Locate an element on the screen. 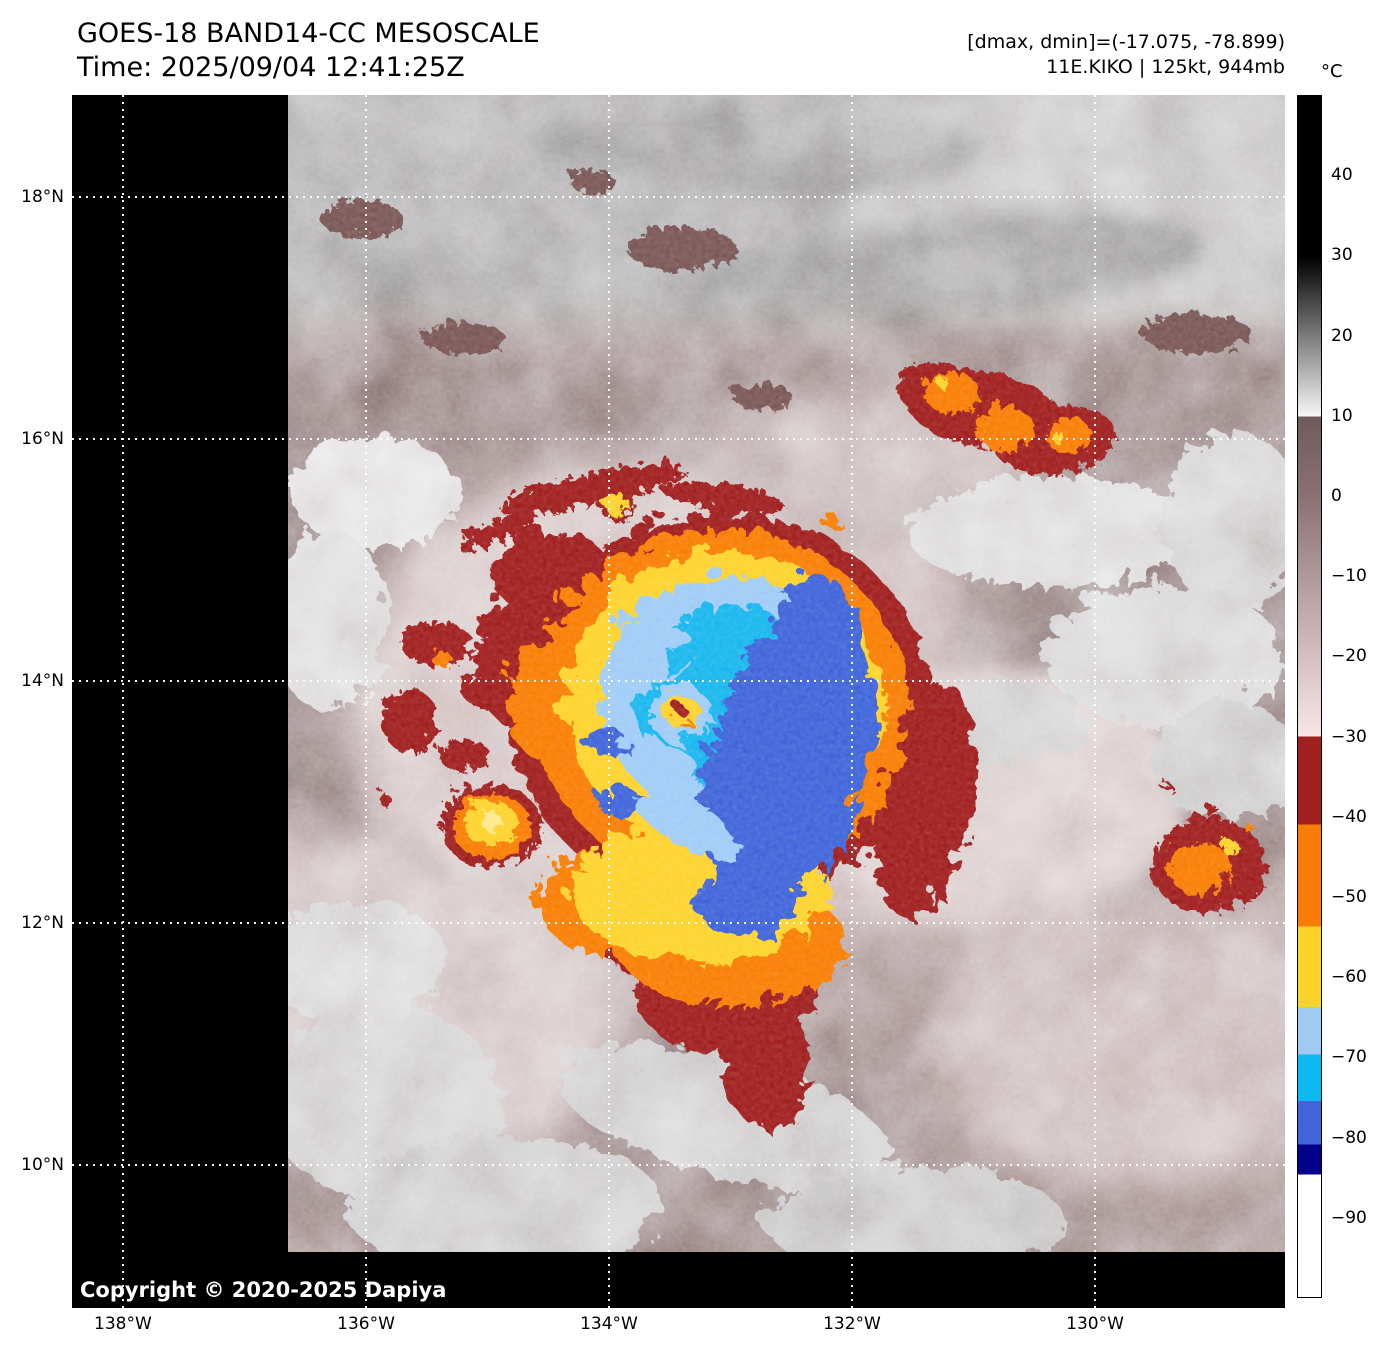  timestamp-label: Time: 2025/09/04 12:41:25Z is located at coordinates (271, 67).